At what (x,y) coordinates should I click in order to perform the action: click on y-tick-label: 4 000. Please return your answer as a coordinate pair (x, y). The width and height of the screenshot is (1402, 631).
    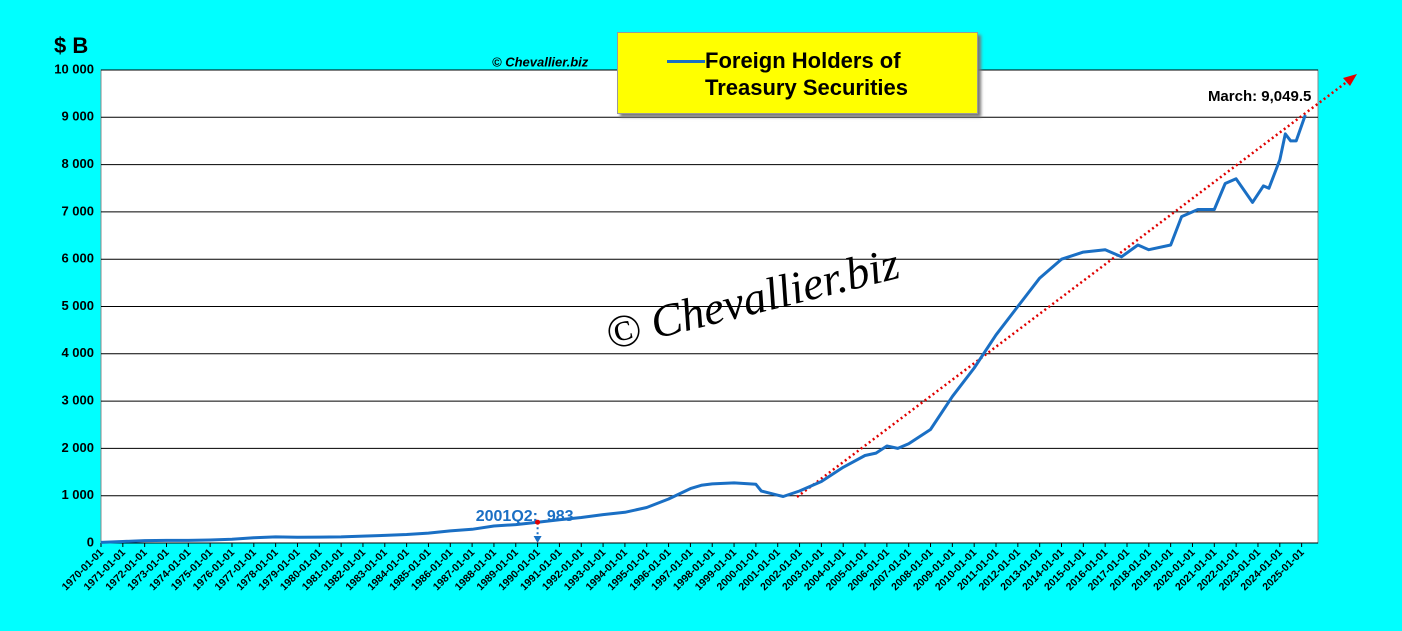
    Looking at the image, I should click on (77, 352).